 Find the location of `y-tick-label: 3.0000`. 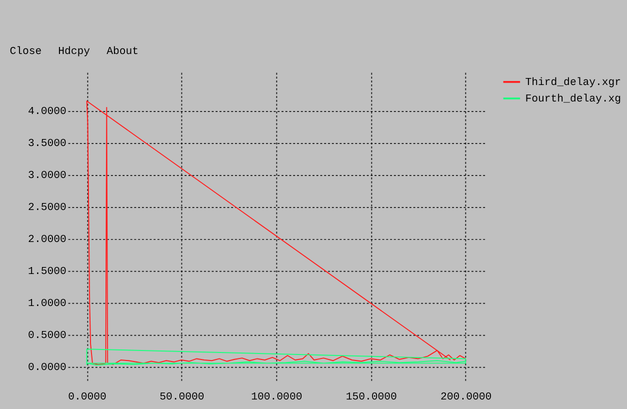

y-tick-label: 3.0000 is located at coordinates (47, 176).